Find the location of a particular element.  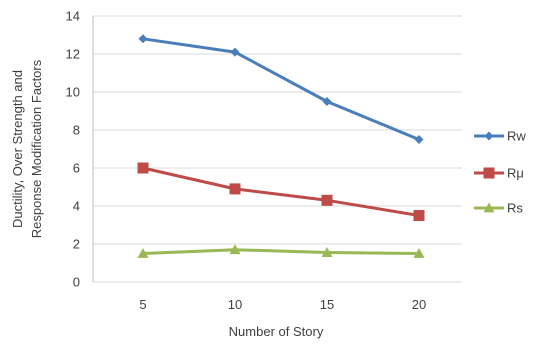

y-tick-label: 2 is located at coordinates (76, 244).